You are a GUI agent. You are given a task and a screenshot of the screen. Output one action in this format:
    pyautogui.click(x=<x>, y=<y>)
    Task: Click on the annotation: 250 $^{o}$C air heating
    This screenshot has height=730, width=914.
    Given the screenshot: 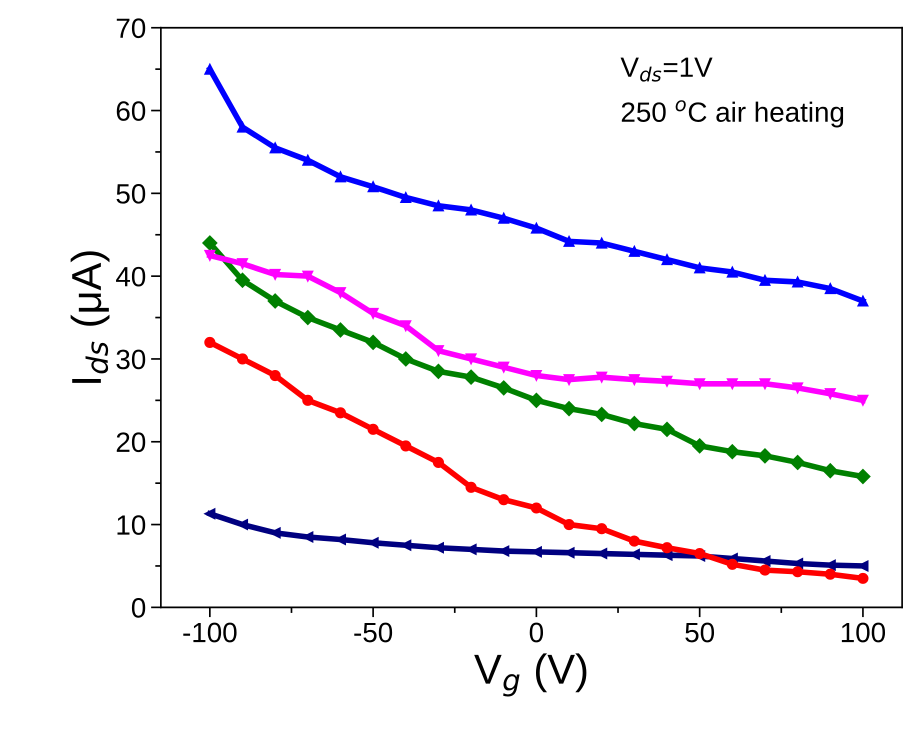 What is the action you would take?
    pyautogui.click(x=733, y=114)
    